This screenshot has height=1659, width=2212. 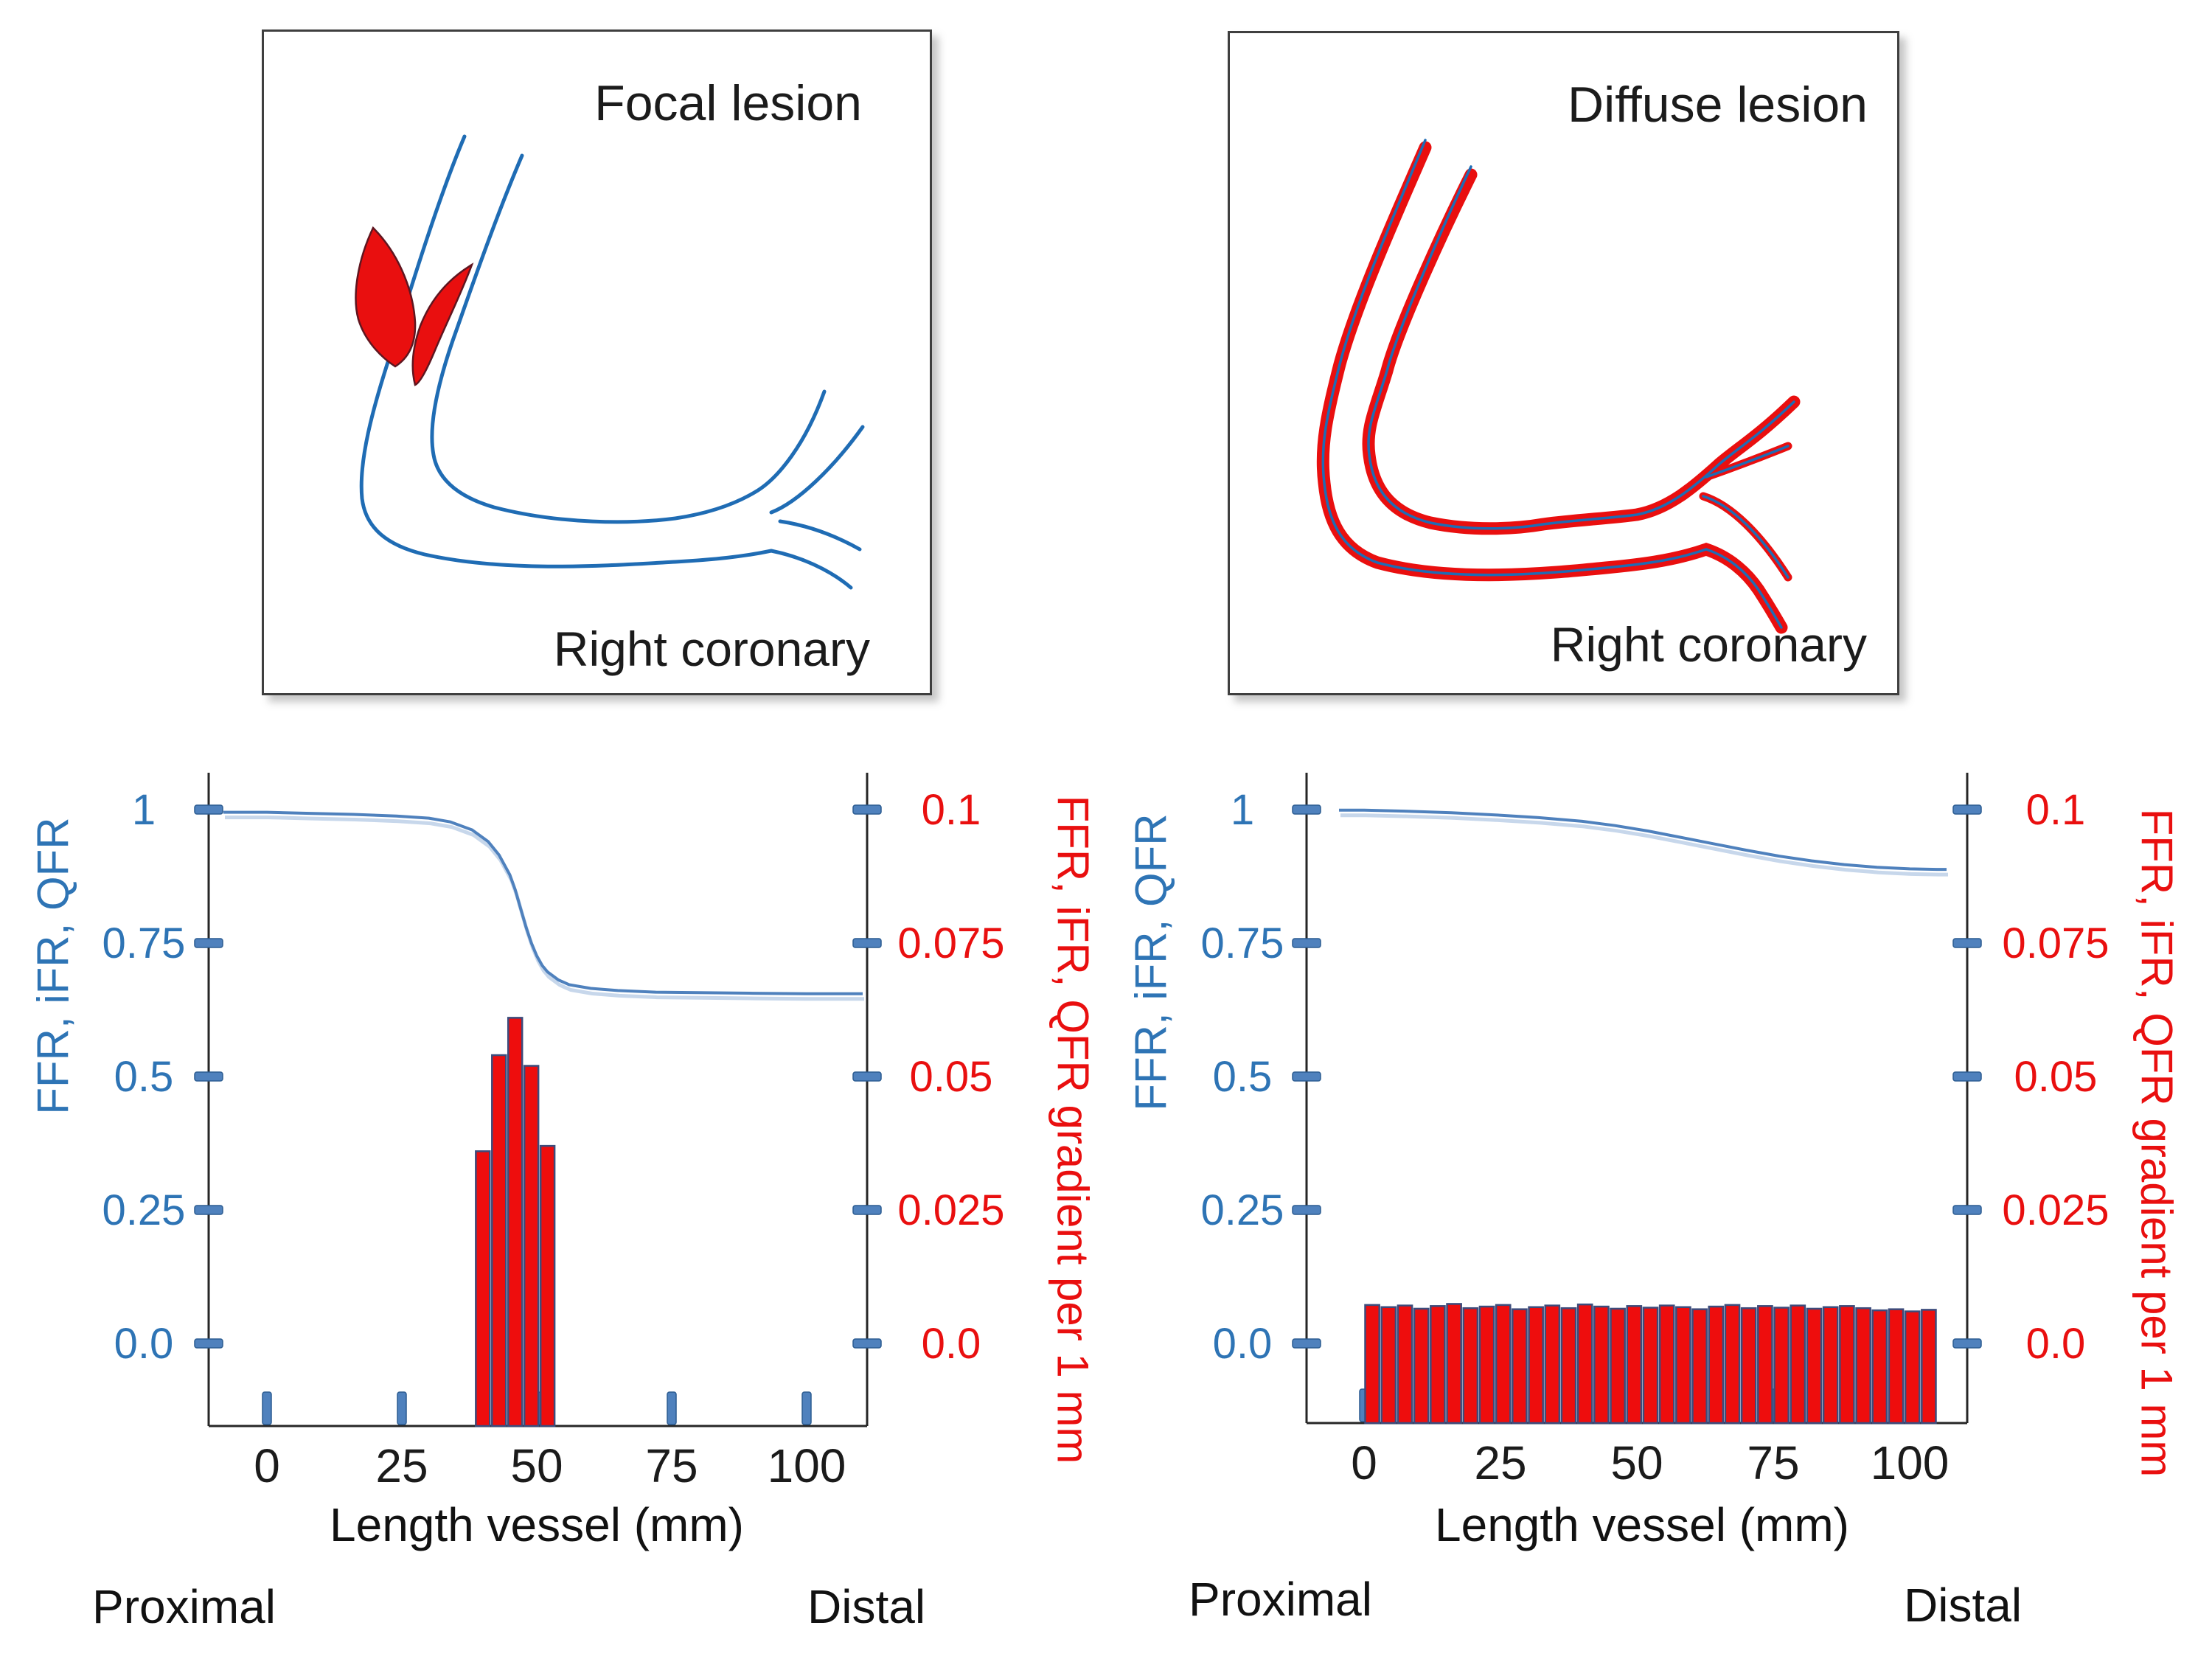 What do you see at coordinates (537, 1524) in the screenshot?
I see `focal-x-axis-title: Length vessel (mm)` at bounding box center [537, 1524].